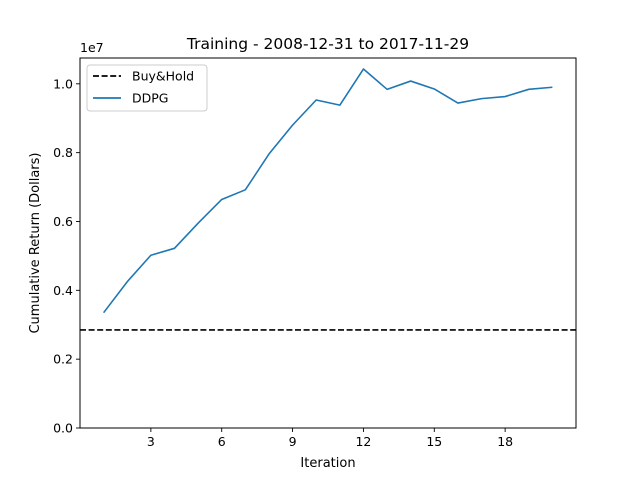  I want to click on y-offset-label: 1e7, so click(92, 47).